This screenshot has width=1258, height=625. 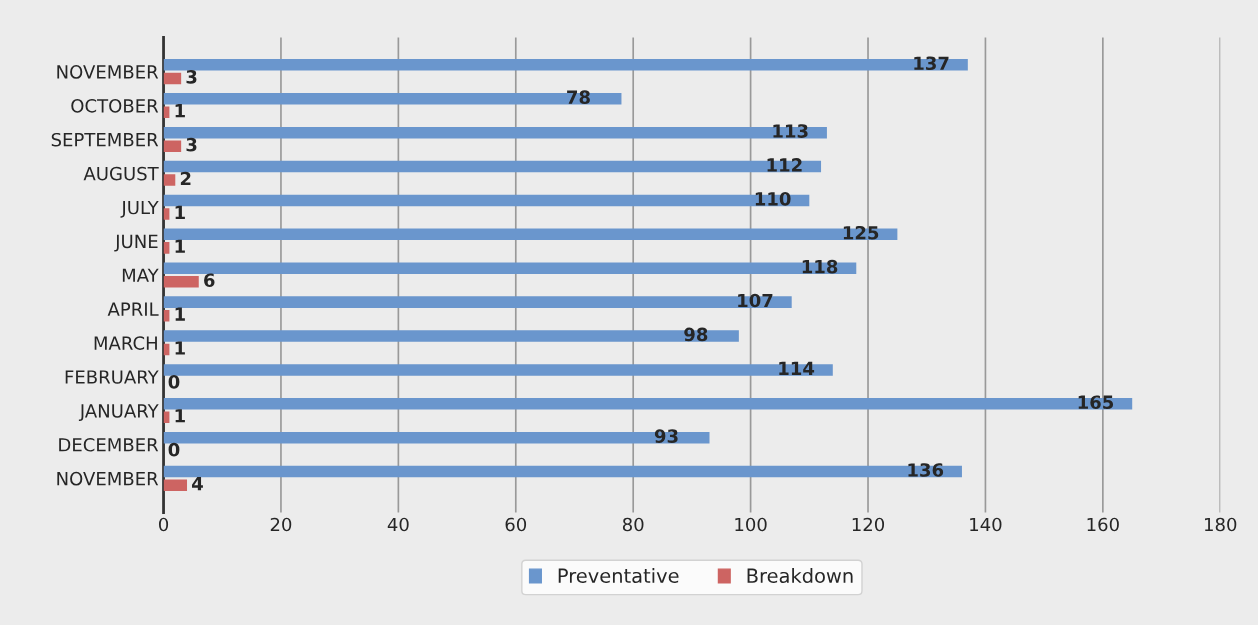 I want to click on data-label: 114, so click(x=797, y=368).